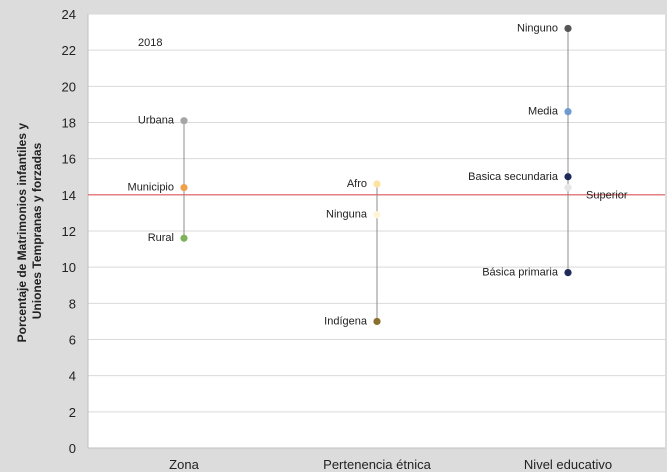 The height and width of the screenshot is (472, 667). What do you see at coordinates (520, 273) in the screenshot?
I see `point-label: Básica primaria` at bounding box center [520, 273].